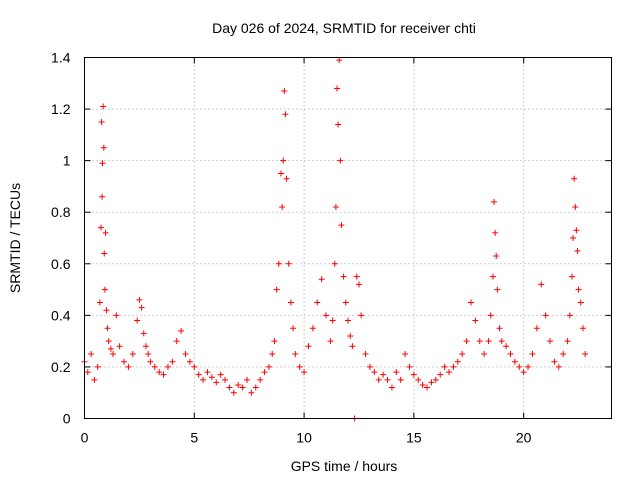 The width and height of the screenshot is (640, 480). Describe the element at coordinates (304, 438) in the screenshot. I see `x-tick-label: 10` at that location.